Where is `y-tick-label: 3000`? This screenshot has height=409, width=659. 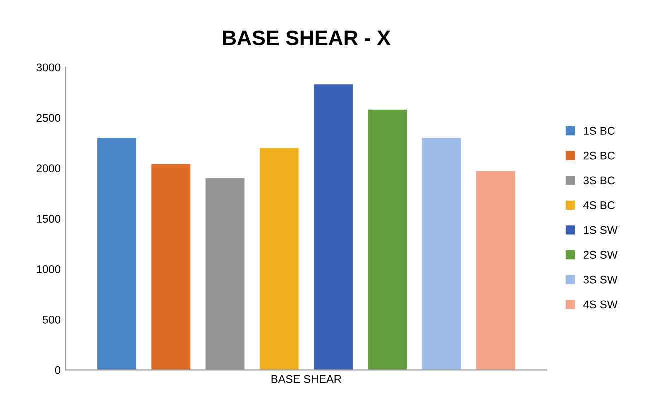 y-tick-label: 3000 is located at coordinates (48, 68).